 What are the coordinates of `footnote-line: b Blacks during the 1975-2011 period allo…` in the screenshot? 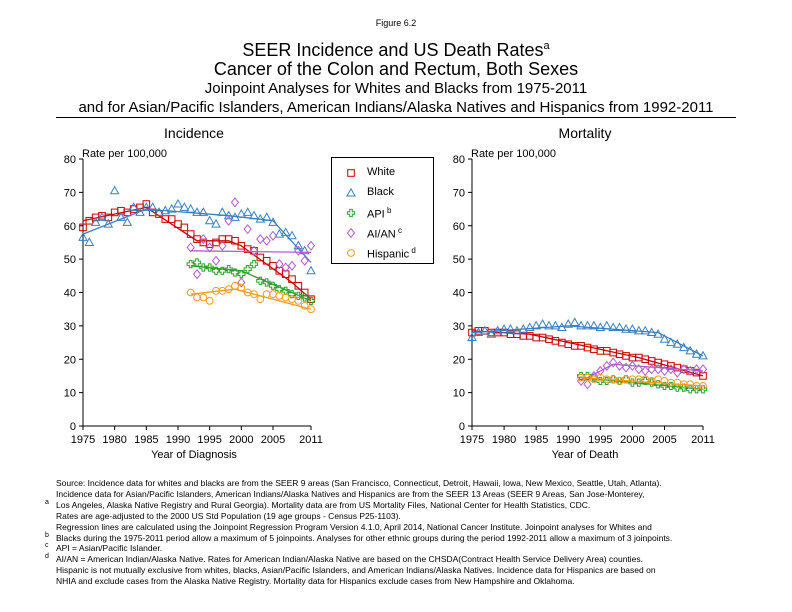 It's located at (400, 538).